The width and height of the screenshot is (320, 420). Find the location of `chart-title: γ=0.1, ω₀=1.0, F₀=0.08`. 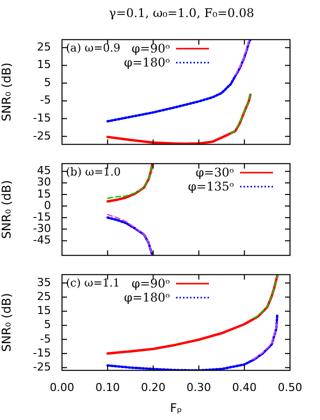

chart-title: γ=0.1, ω₀=1.0, F₀=0.08 is located at coordinates (182, 13).